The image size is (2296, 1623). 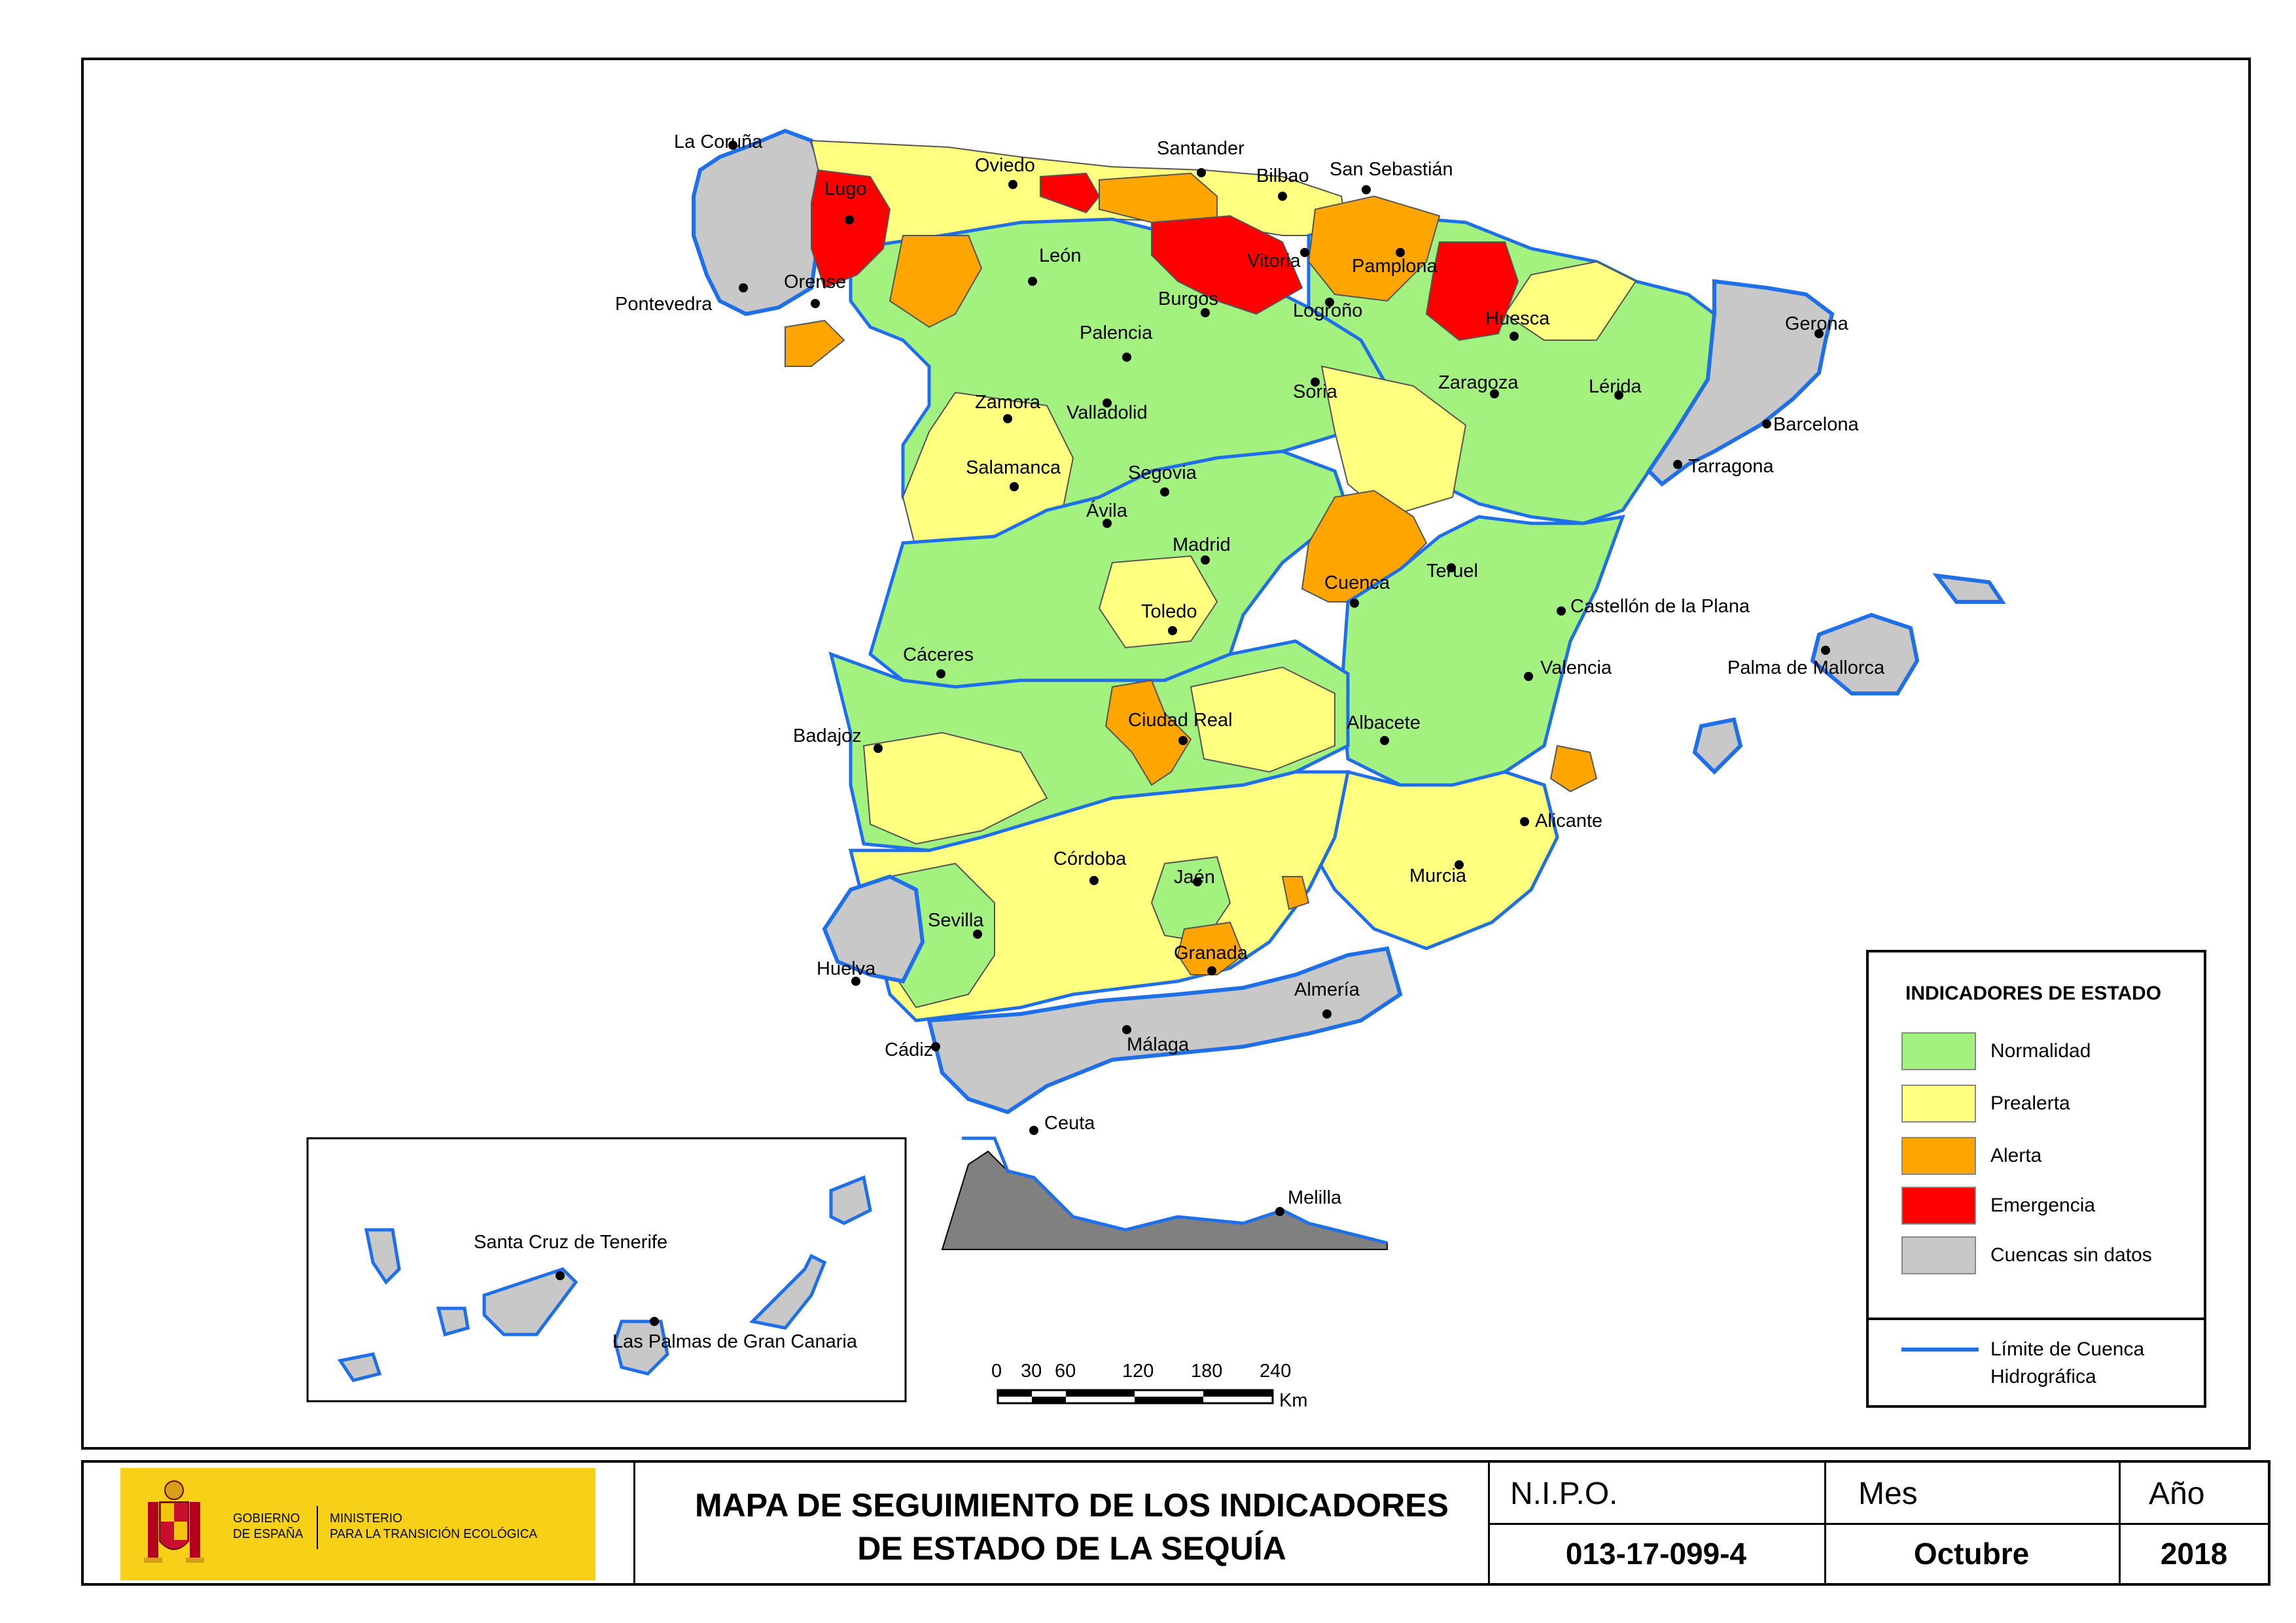 What do you see at coordinates (815, 281) in the screenshot?
I see `city-label-orense: Orense` at bounding box center [815, 281].